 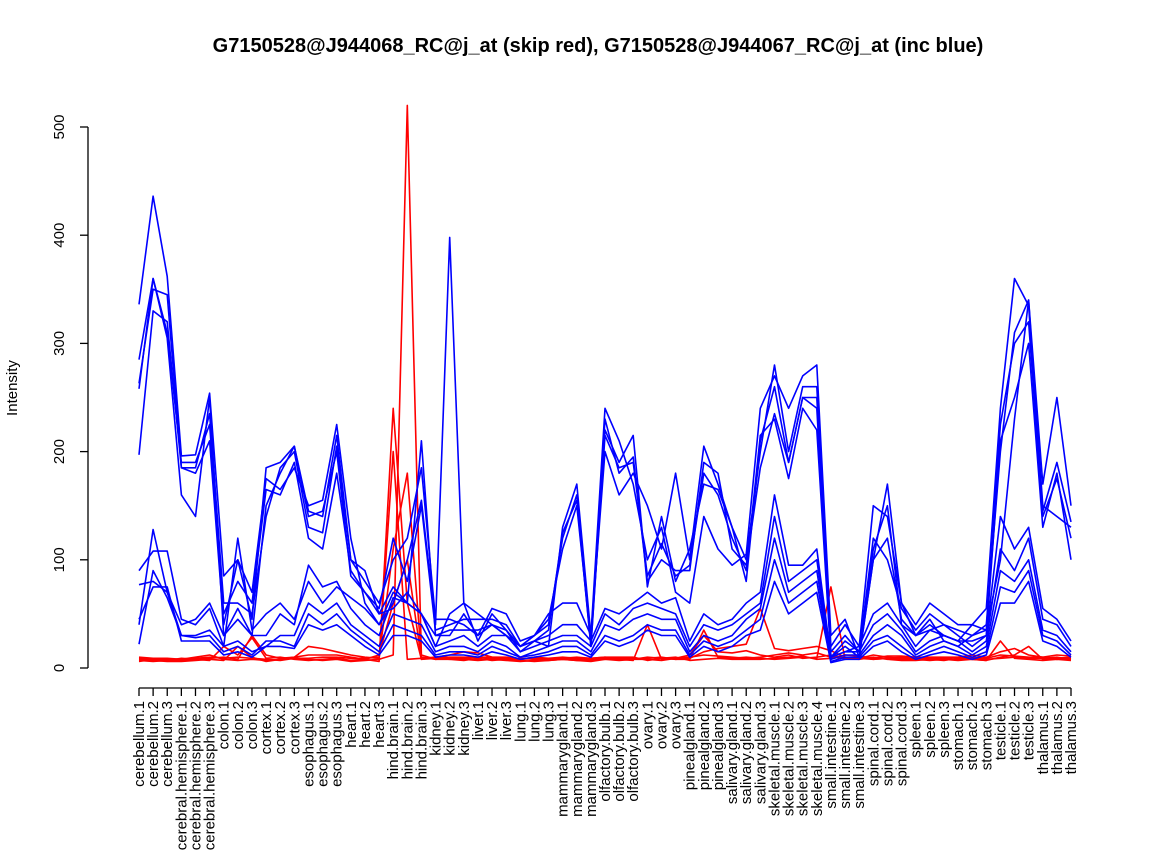 What do you see at coordinates (436, 728) in the screenshot?
I see `x-tick-label: kidney.1` at bounding box center [436, 728].